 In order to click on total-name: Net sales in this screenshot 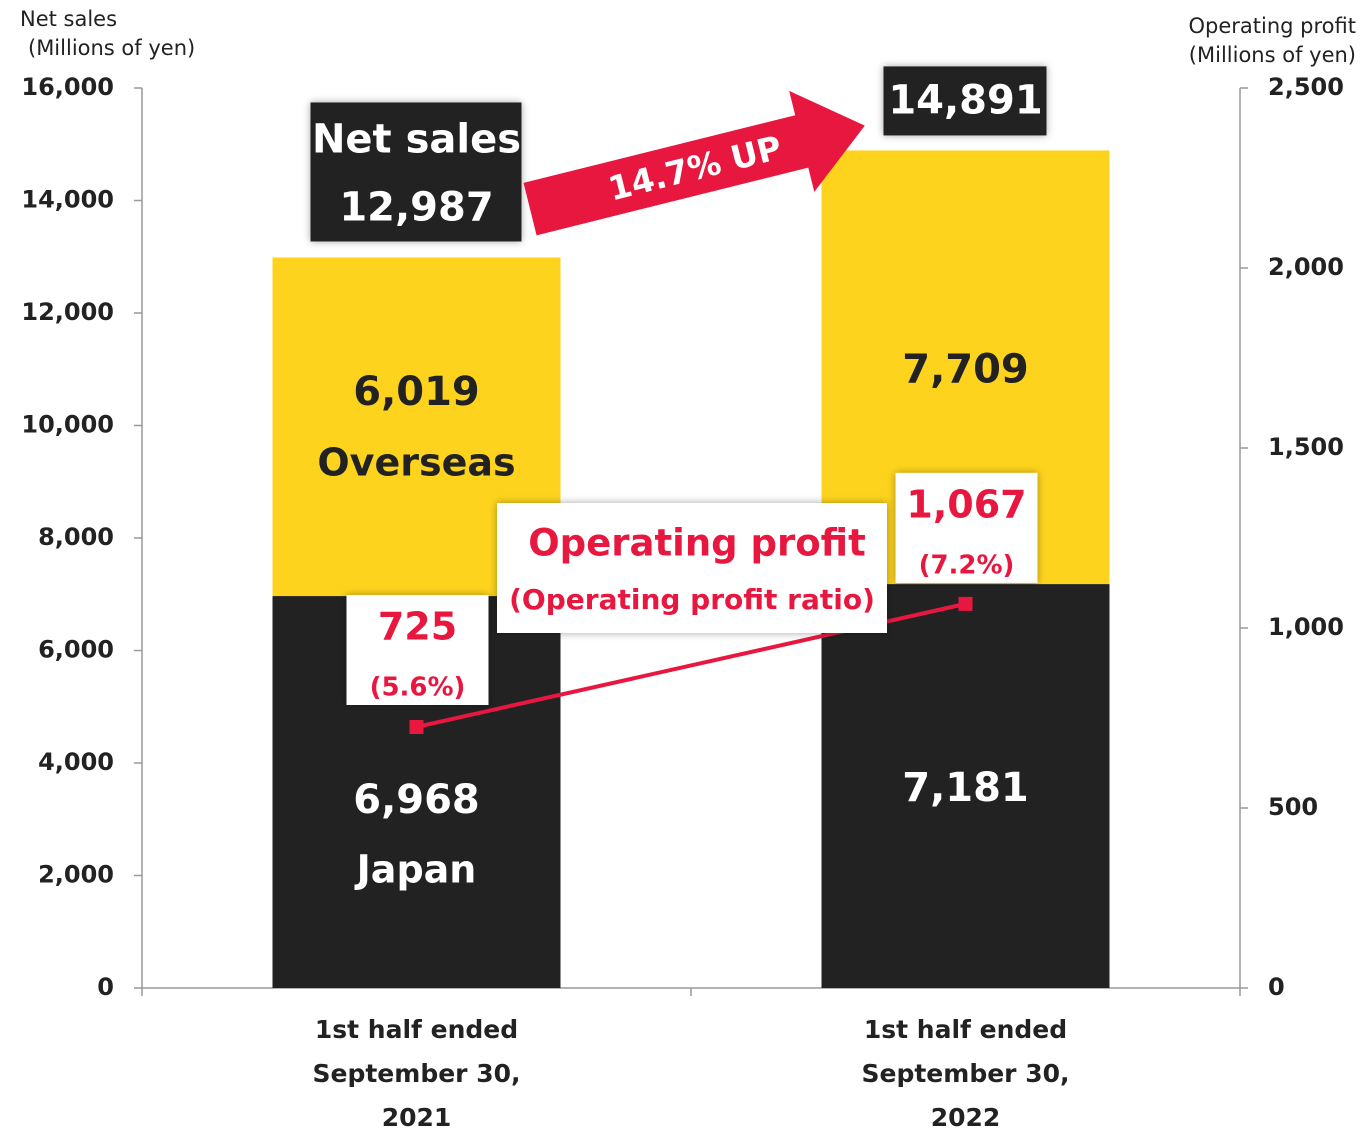, I will do `click(416, 139)`.